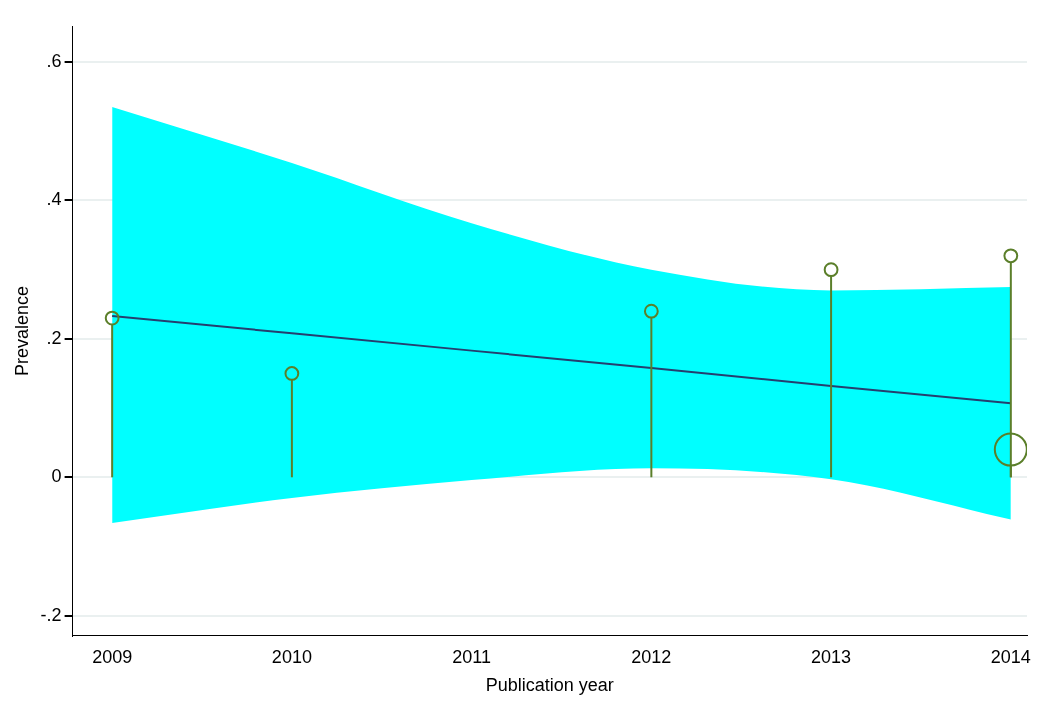 The image size is (1055, 709). What do you see at coordinates (54, 199) in the screenshot?
I see `y-tick-label: .4` at bounding box center [54, 199].